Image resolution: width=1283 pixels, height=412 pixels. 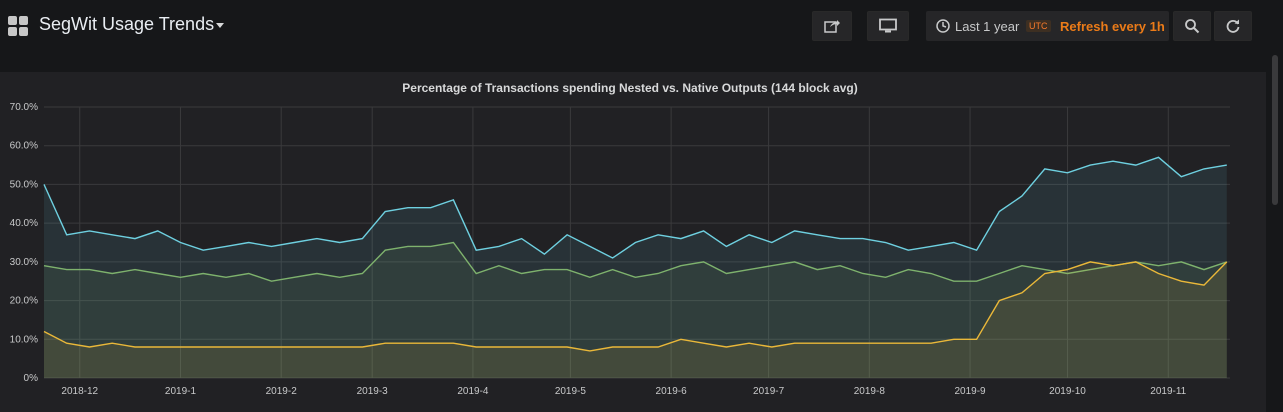 What do you see at coordinates (282, 391) in the screenshot?
I see `x-tick-label: 2019-2` at bounding box center [282, 391].